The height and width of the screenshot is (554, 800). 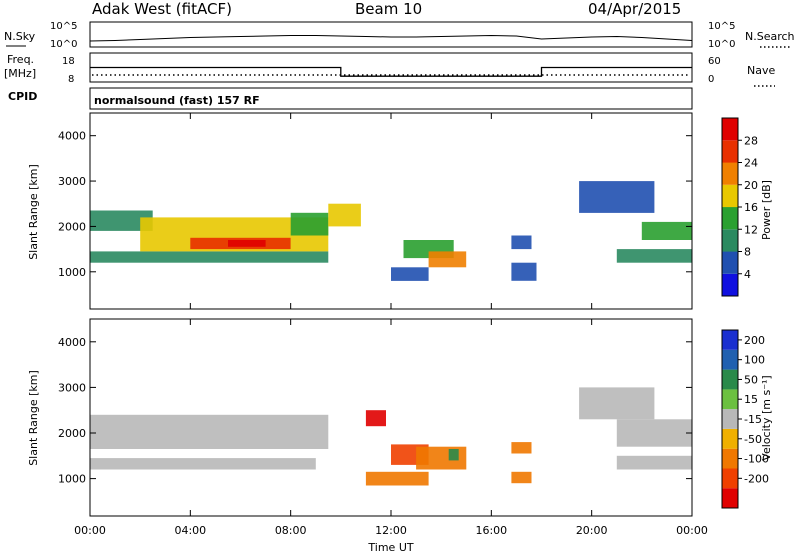 I want to click on x-tick-label: 08:00, so click(x=291, y=530).